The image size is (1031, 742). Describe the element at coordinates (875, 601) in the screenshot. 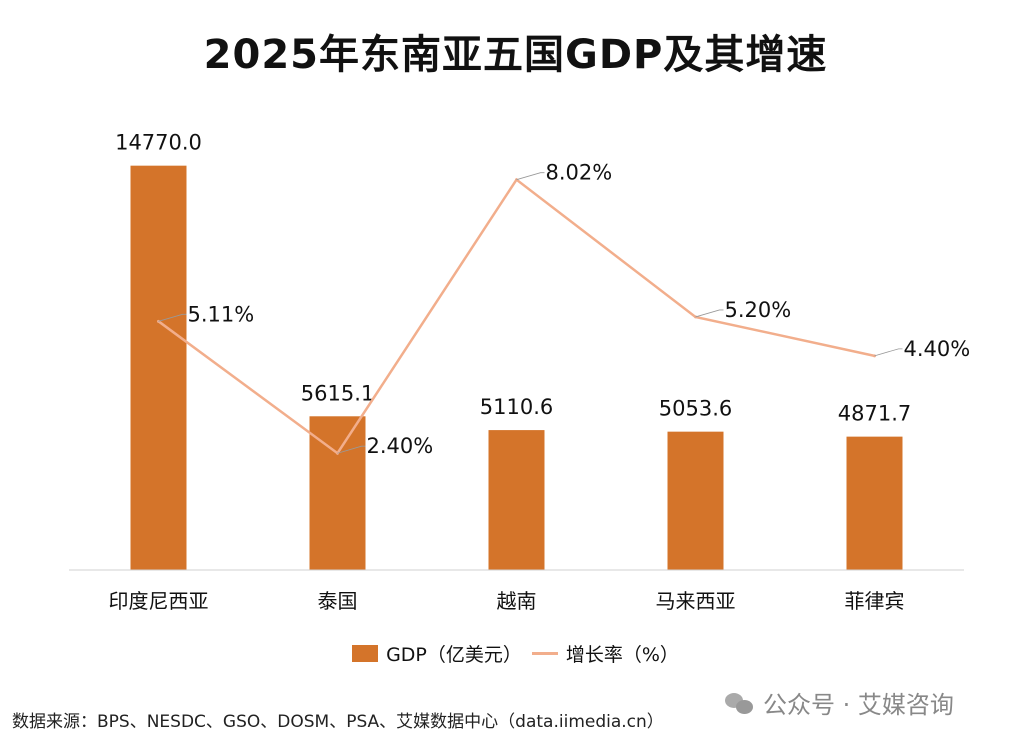

I see `x-tick-label: 菲律宾` at that location.